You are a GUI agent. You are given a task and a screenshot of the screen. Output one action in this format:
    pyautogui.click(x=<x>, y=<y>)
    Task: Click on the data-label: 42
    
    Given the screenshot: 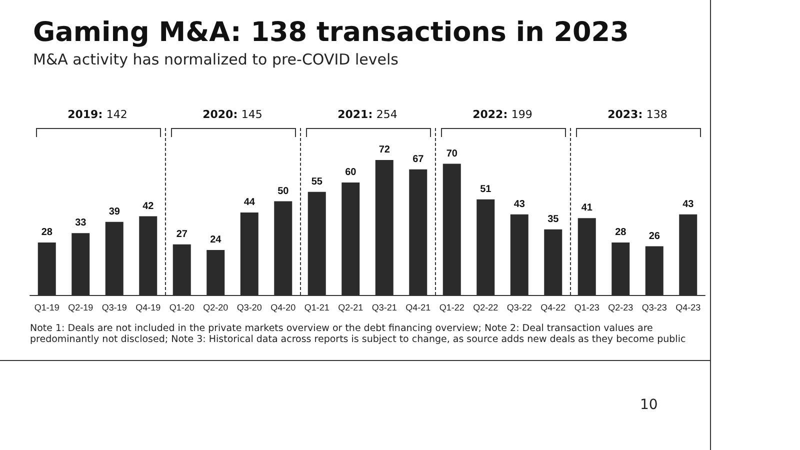 What is the action you would take?
    pyautogui.click(x=148, y=206)
    